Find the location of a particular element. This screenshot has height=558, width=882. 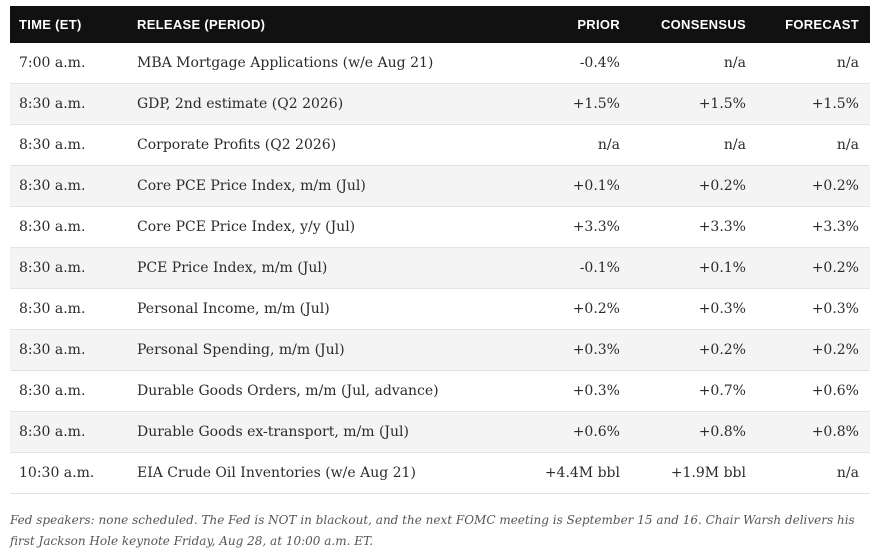

cell-release: MBA Mortgage Applications (w/e Aug 21) is located at coordinates (328, 63).